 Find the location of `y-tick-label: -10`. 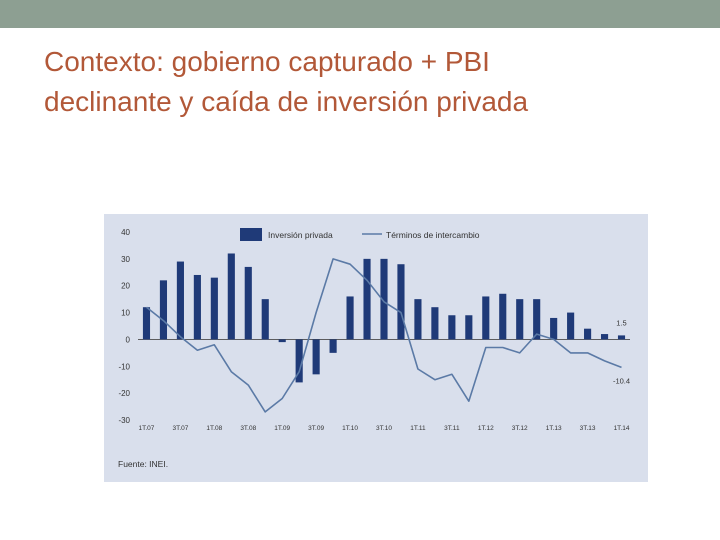

y-tick-label: -10 is located at coordinates (124, 366).